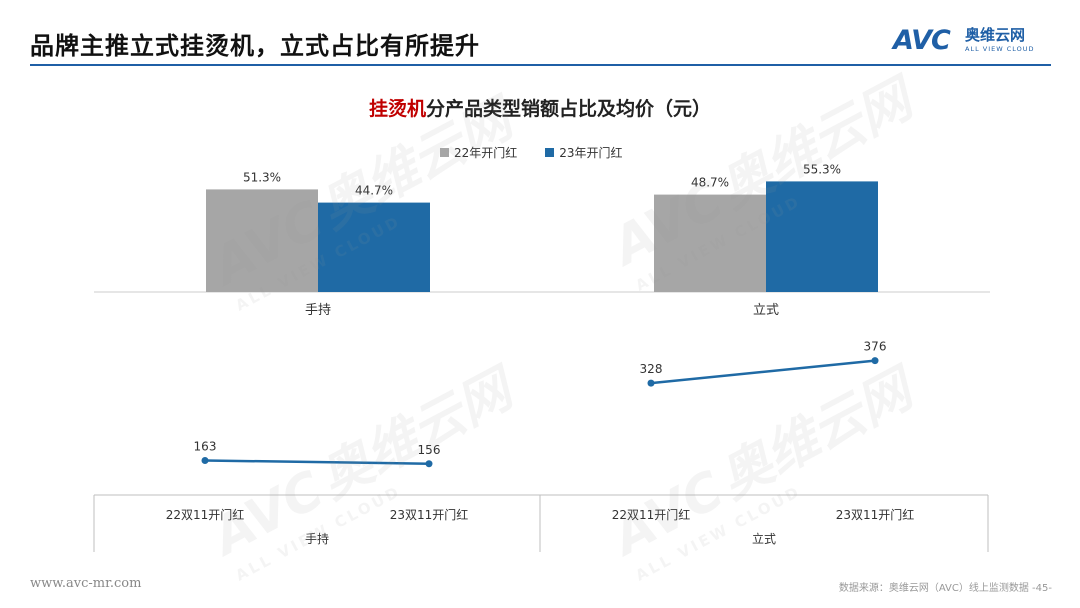 This screenshot has width=1080, height=608. I want to click on bar-data-label: 44.7%, so click(374, 191).